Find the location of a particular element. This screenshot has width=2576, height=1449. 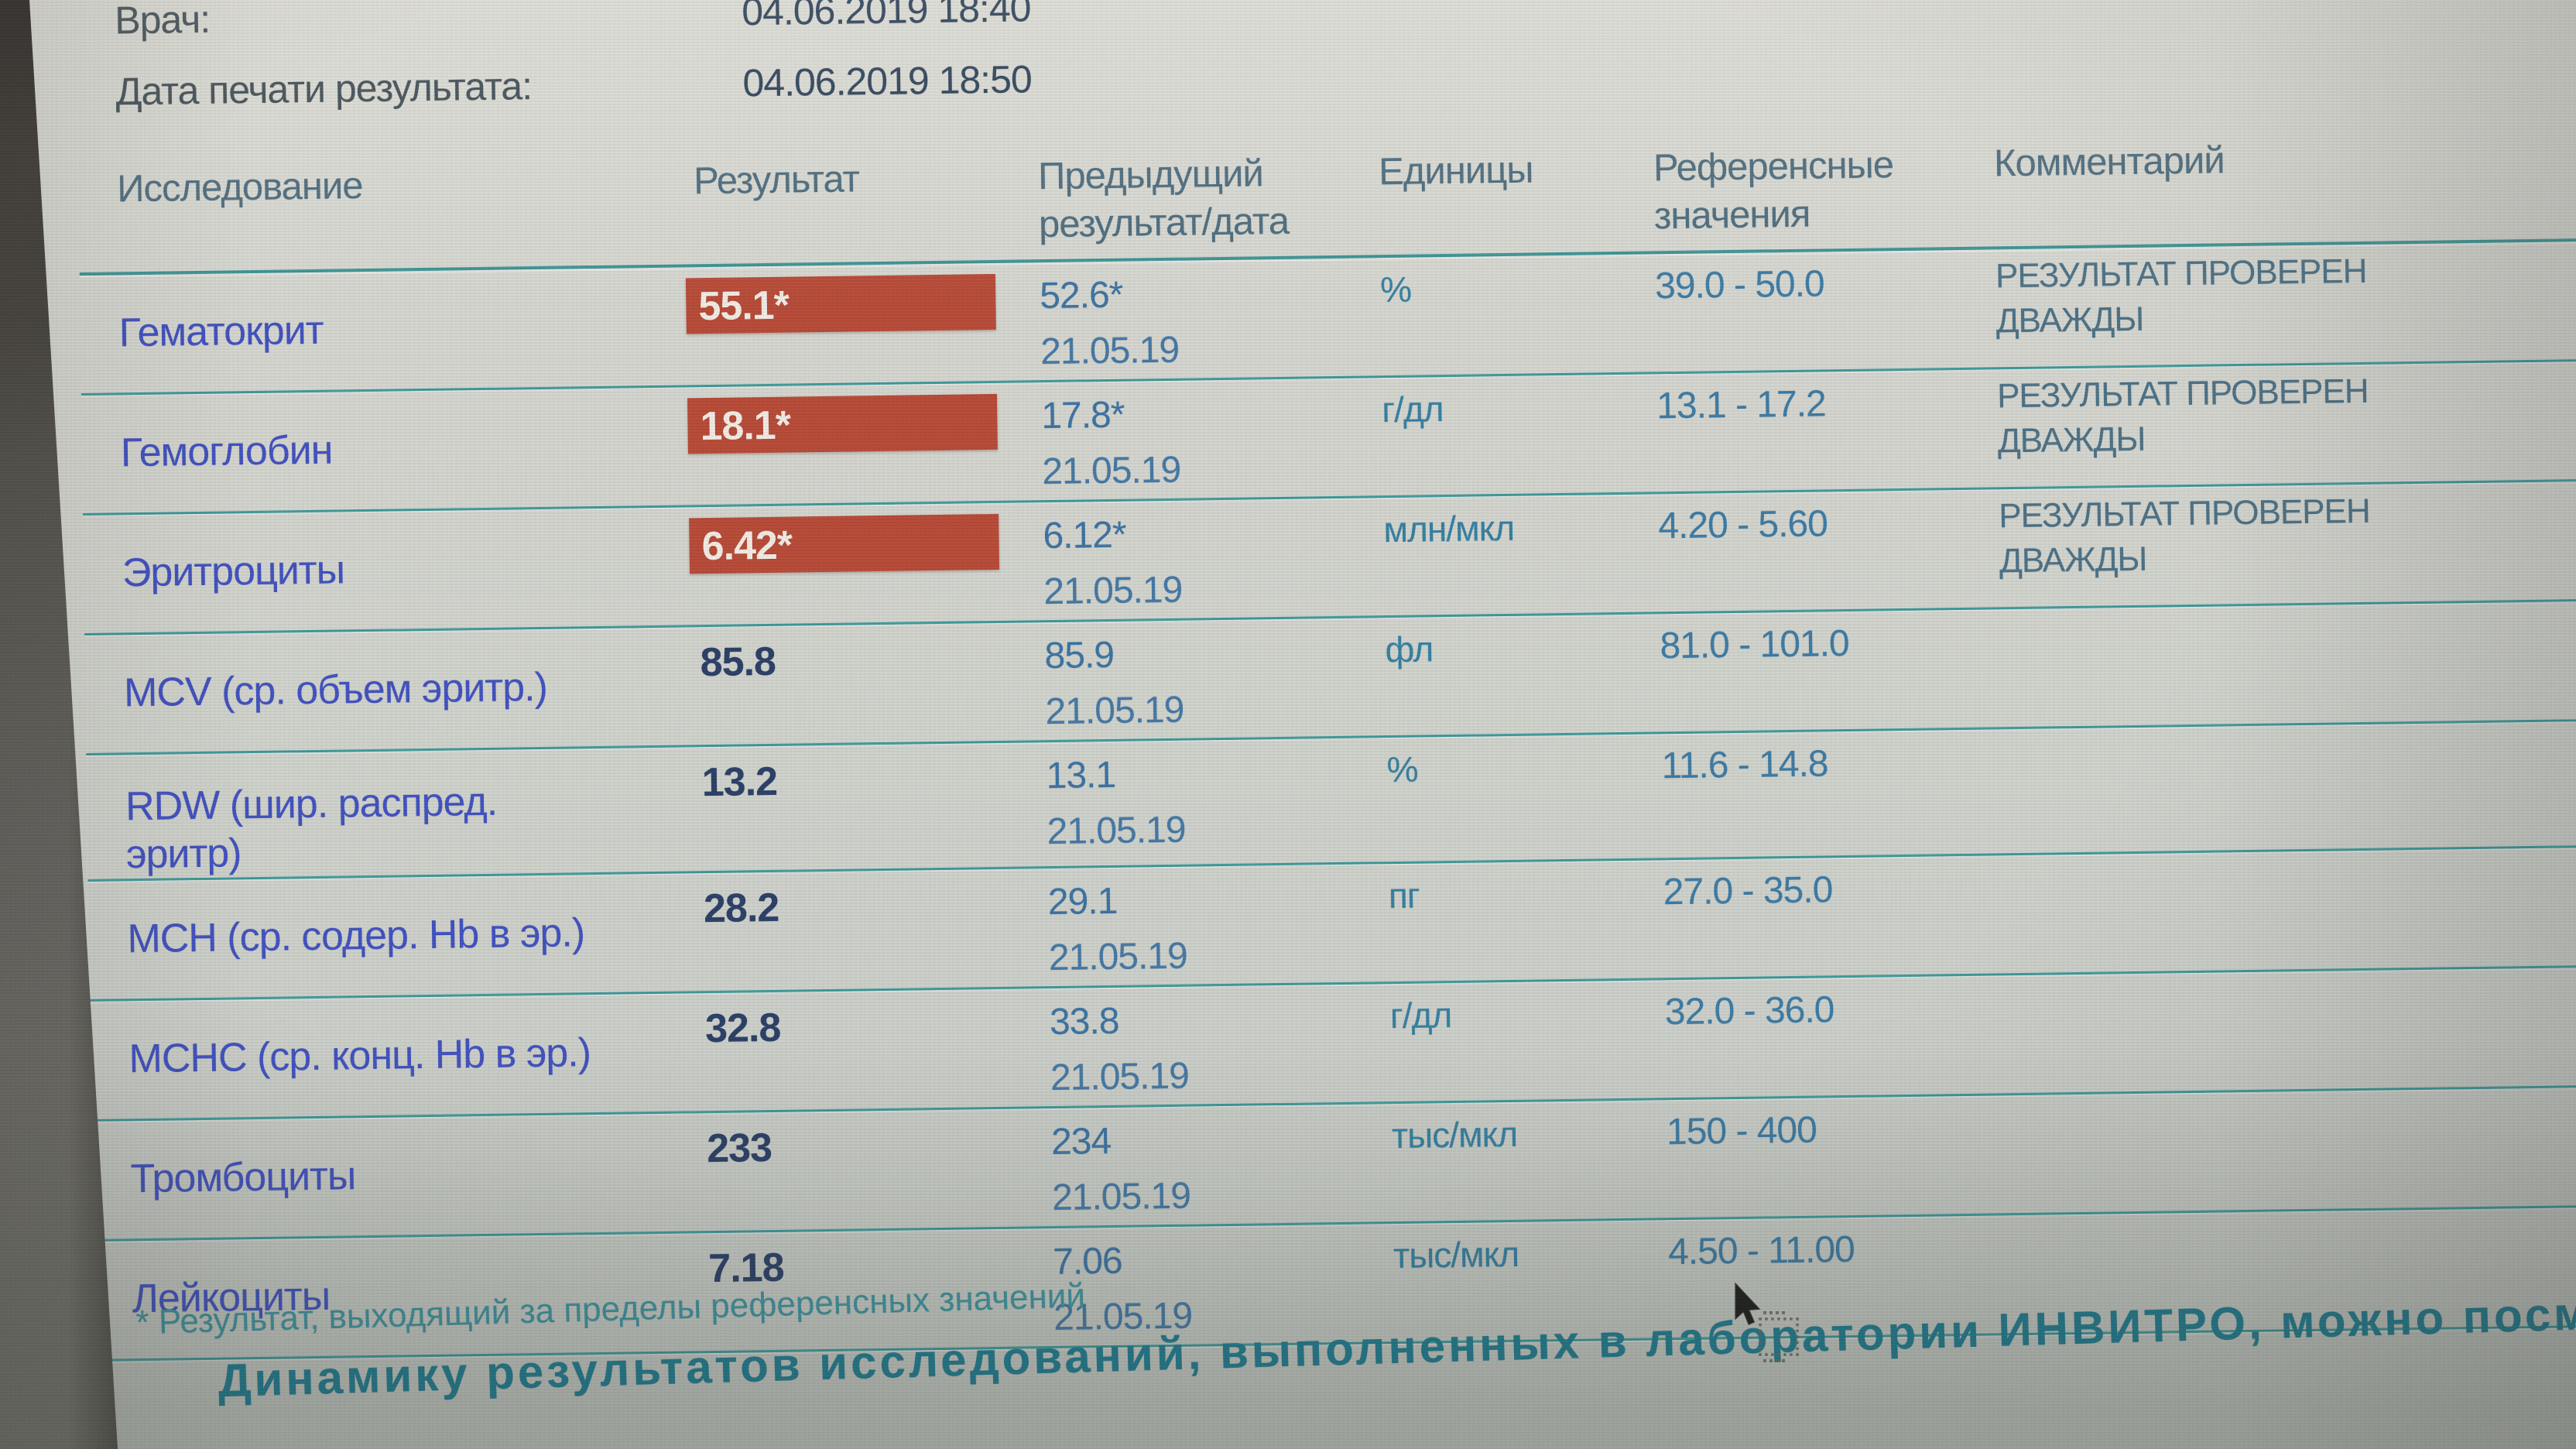

previous-result-cell: 85.9 21.05.19 is located at coordinates (1215, 679).